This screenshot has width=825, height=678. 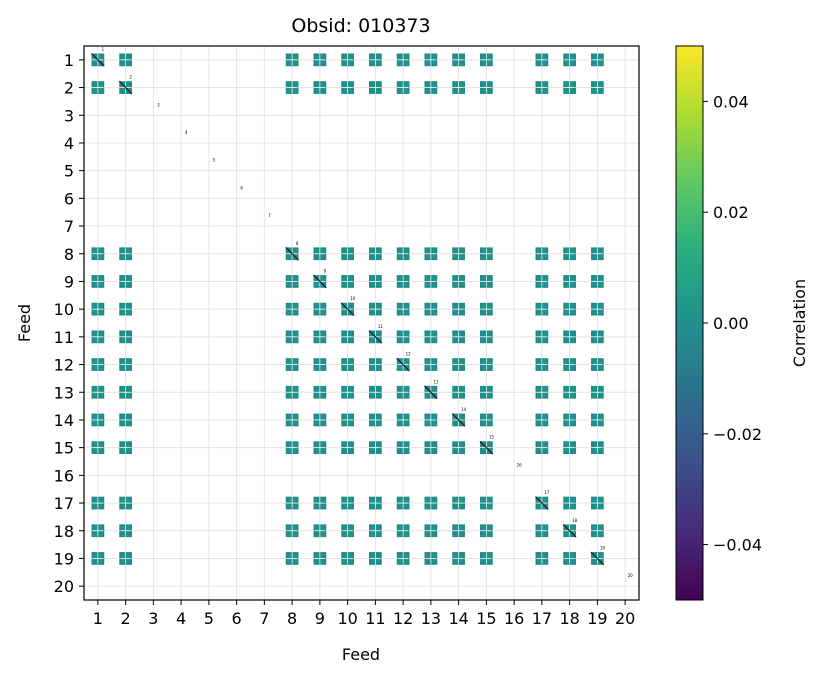 What do you see at coordinates (431, 618) in the screenshot?
I see `x-tick-label: 13` at bounding box center [431, 618].